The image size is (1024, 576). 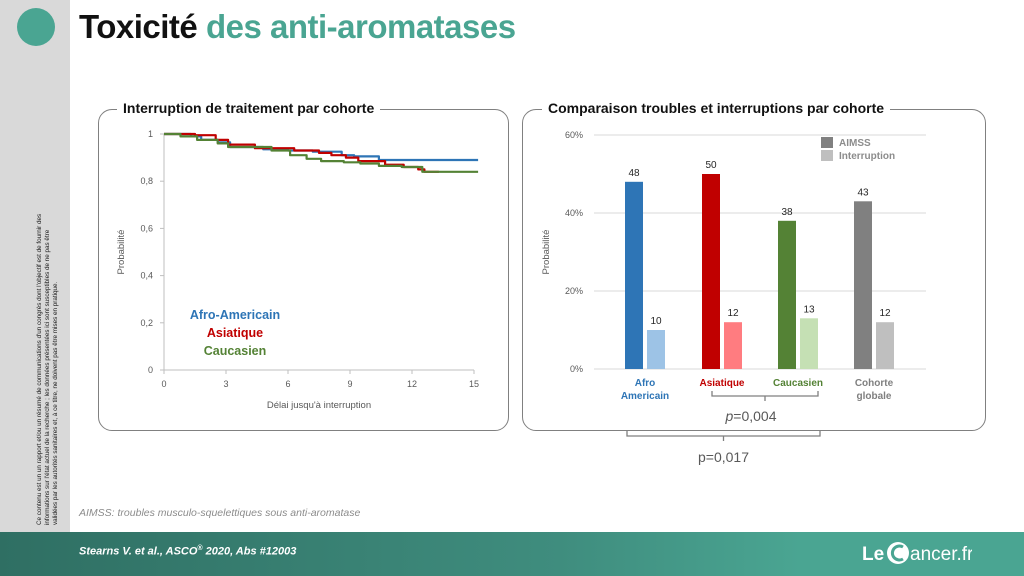 What do you see at coordinates (235, 315) in the screenshot?
I see `legend-label: Afro-Americain` at bounding box center [235, 315].